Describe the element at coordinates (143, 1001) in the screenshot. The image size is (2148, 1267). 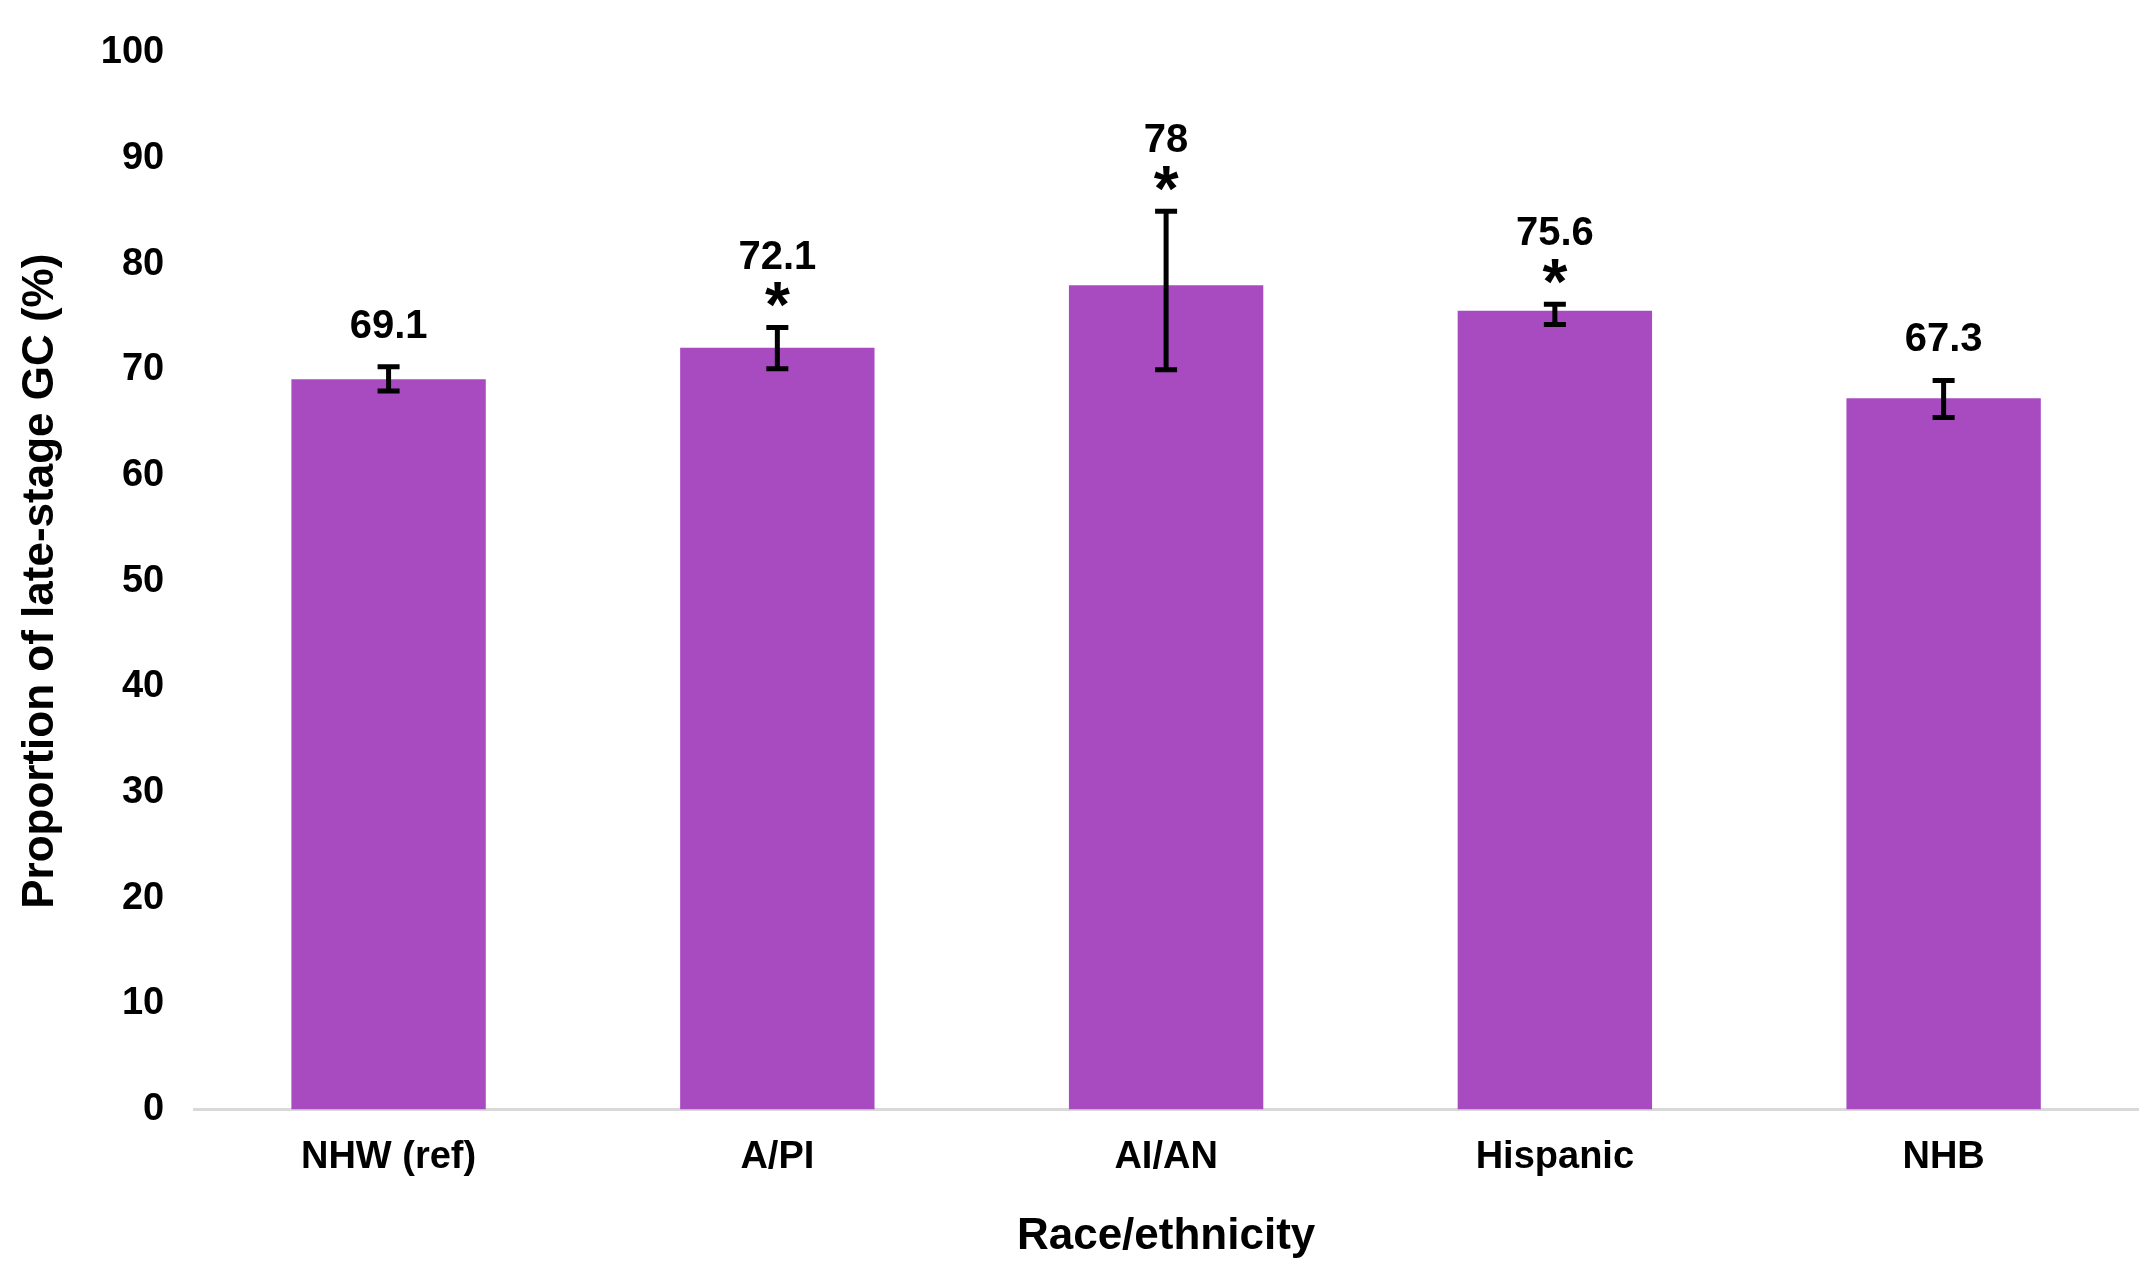
I see `y-tick-label: 10` at that location.